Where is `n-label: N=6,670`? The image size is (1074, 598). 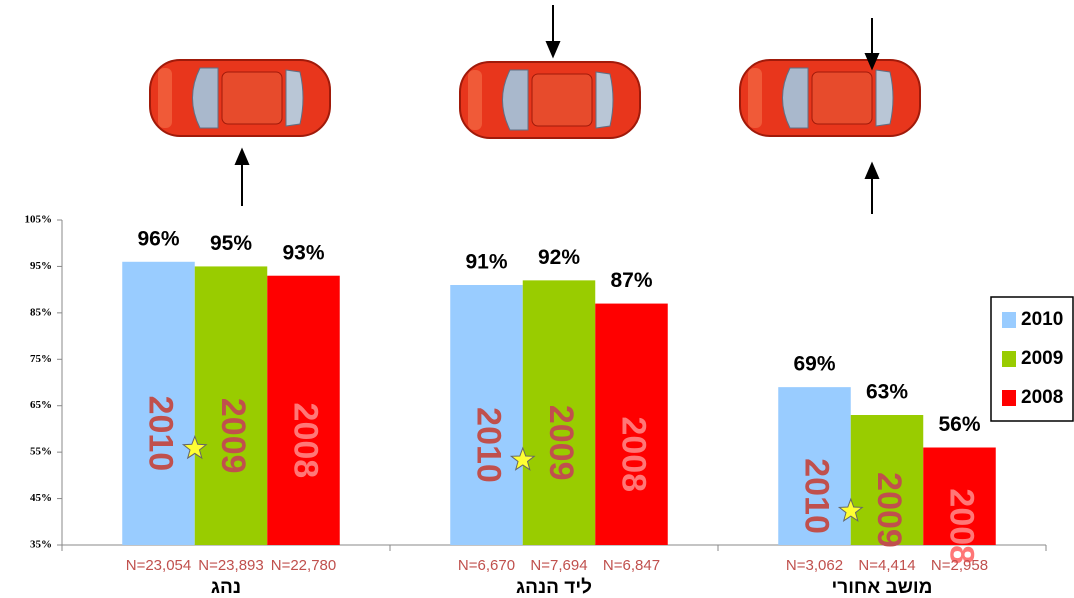
n-label: N=6,670 is located at coordinates (486, 565).